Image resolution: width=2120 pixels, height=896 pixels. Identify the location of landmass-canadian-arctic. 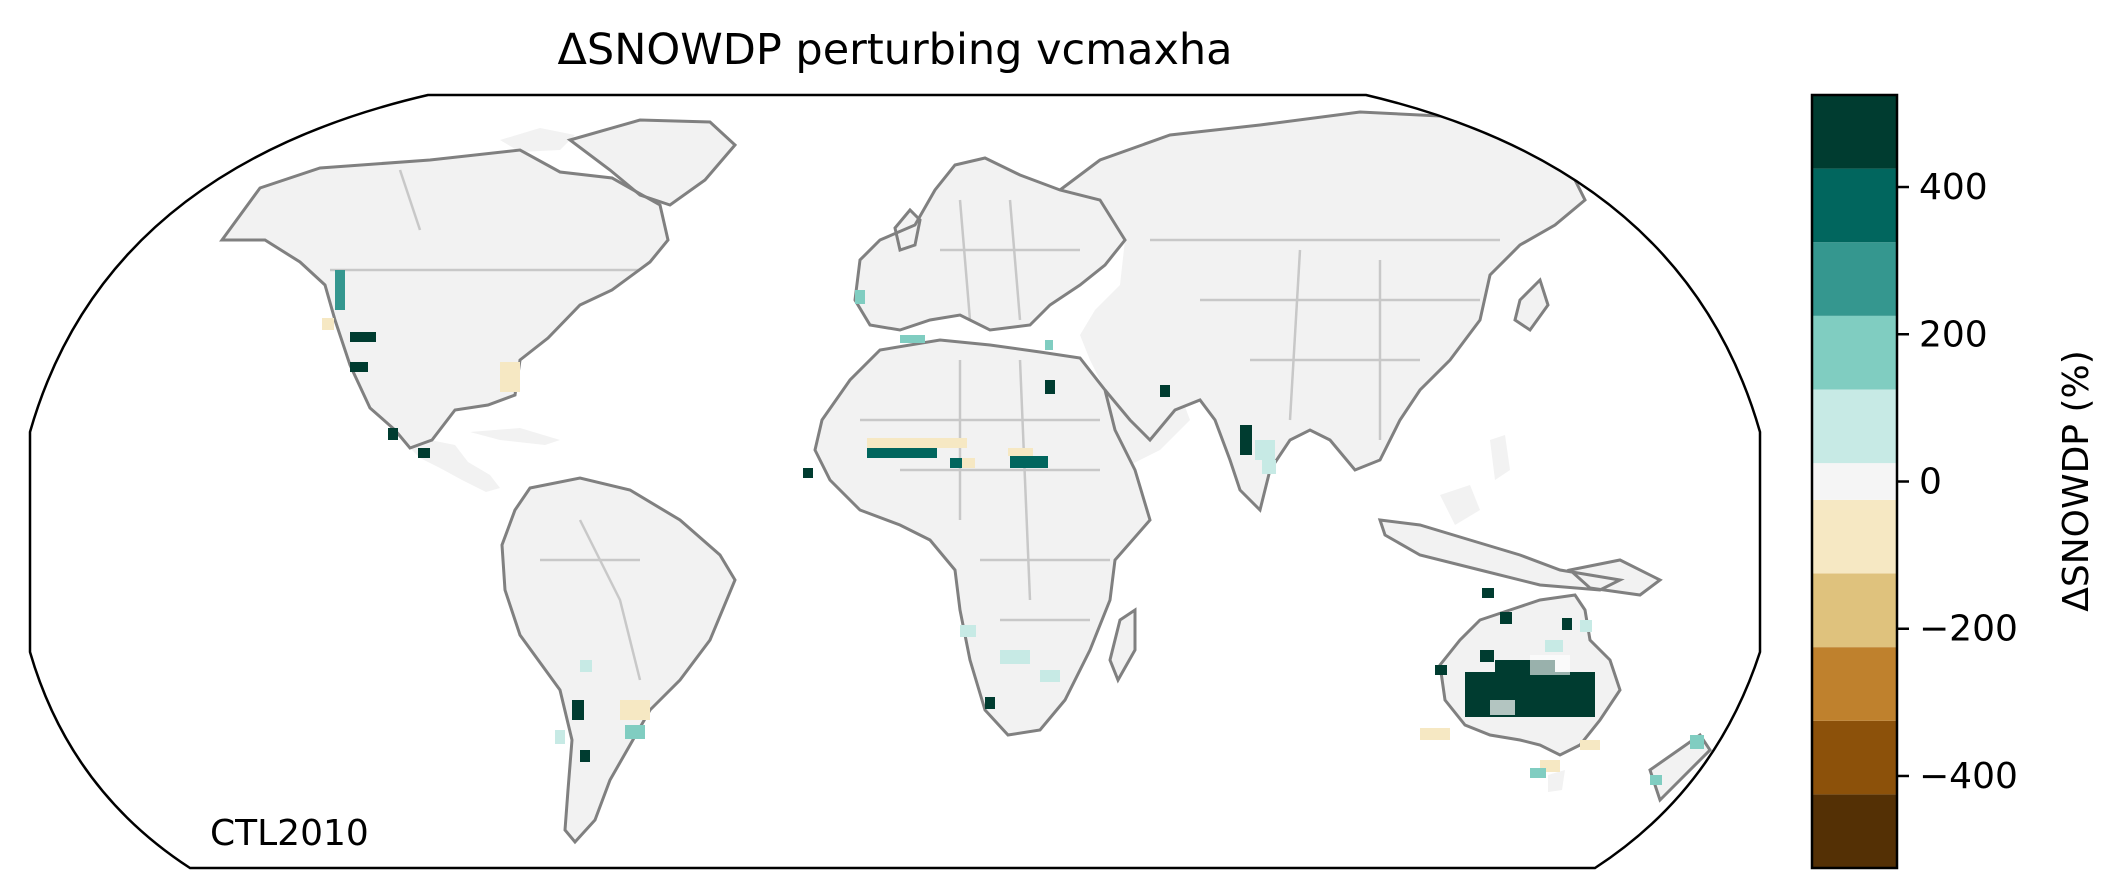
(537, 140).